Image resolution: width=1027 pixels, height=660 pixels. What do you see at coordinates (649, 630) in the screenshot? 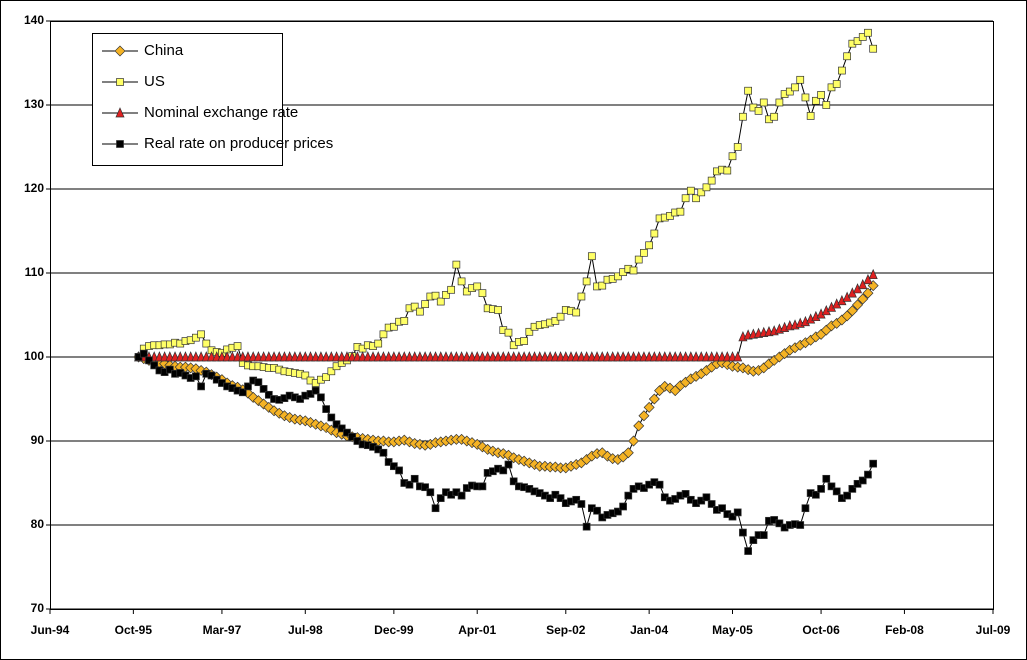
I see `x-tick-label: Jan-04` at bounding box center [649, 630].